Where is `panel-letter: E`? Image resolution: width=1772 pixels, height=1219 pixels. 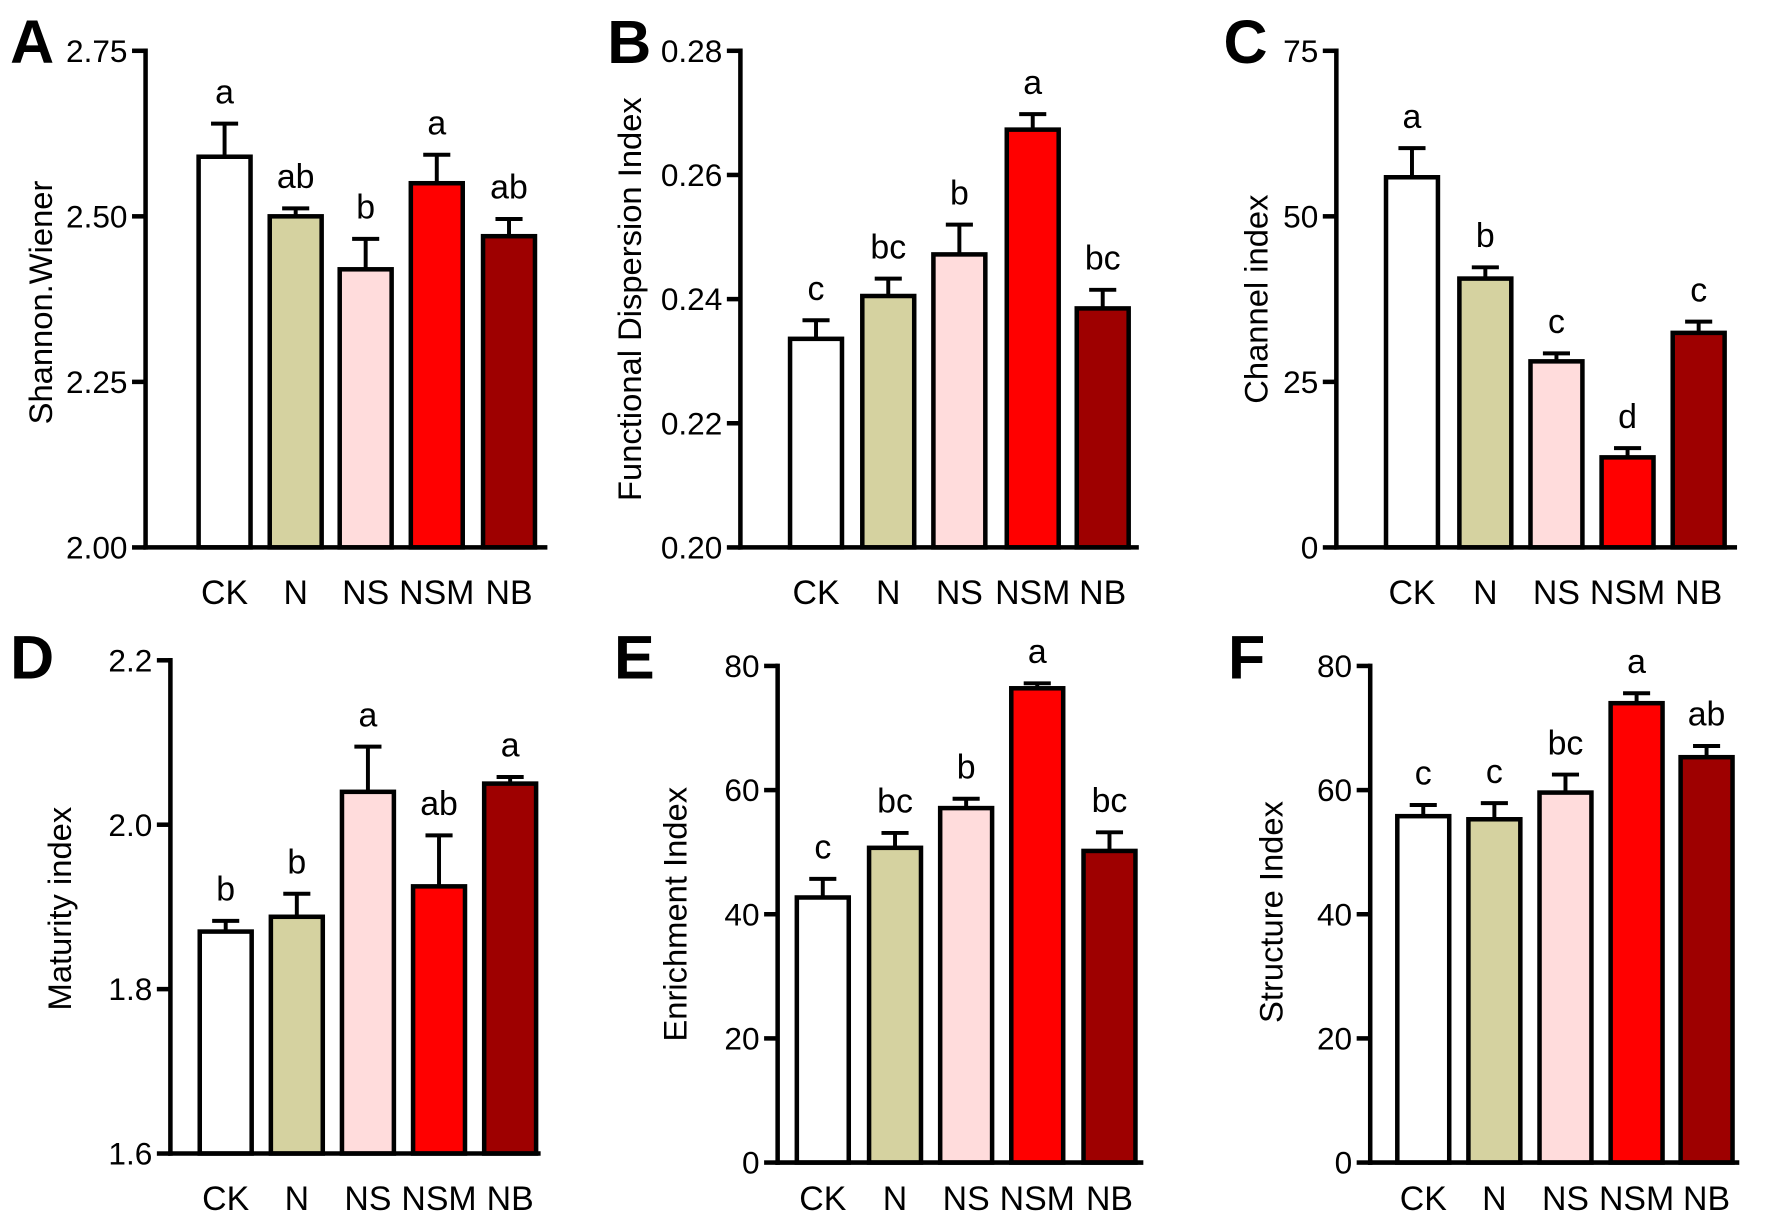
panel-letter: E is located at coordinates (634, 657).